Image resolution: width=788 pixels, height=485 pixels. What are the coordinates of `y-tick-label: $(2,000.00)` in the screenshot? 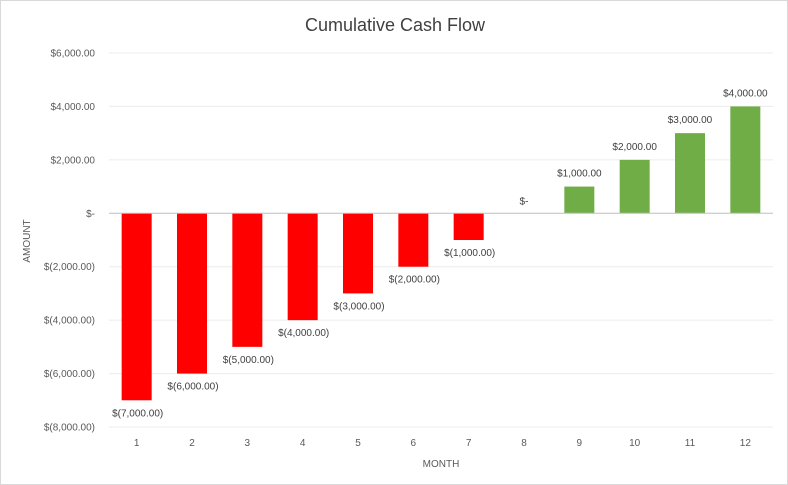 It's located at (69, 267).